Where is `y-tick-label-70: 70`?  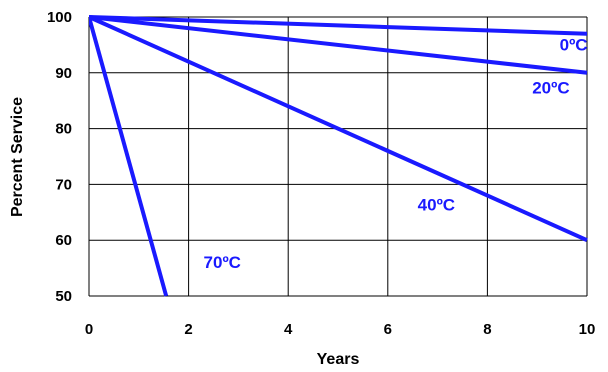 y-tick-label-70: 70 is located at coordinates (63, 184).